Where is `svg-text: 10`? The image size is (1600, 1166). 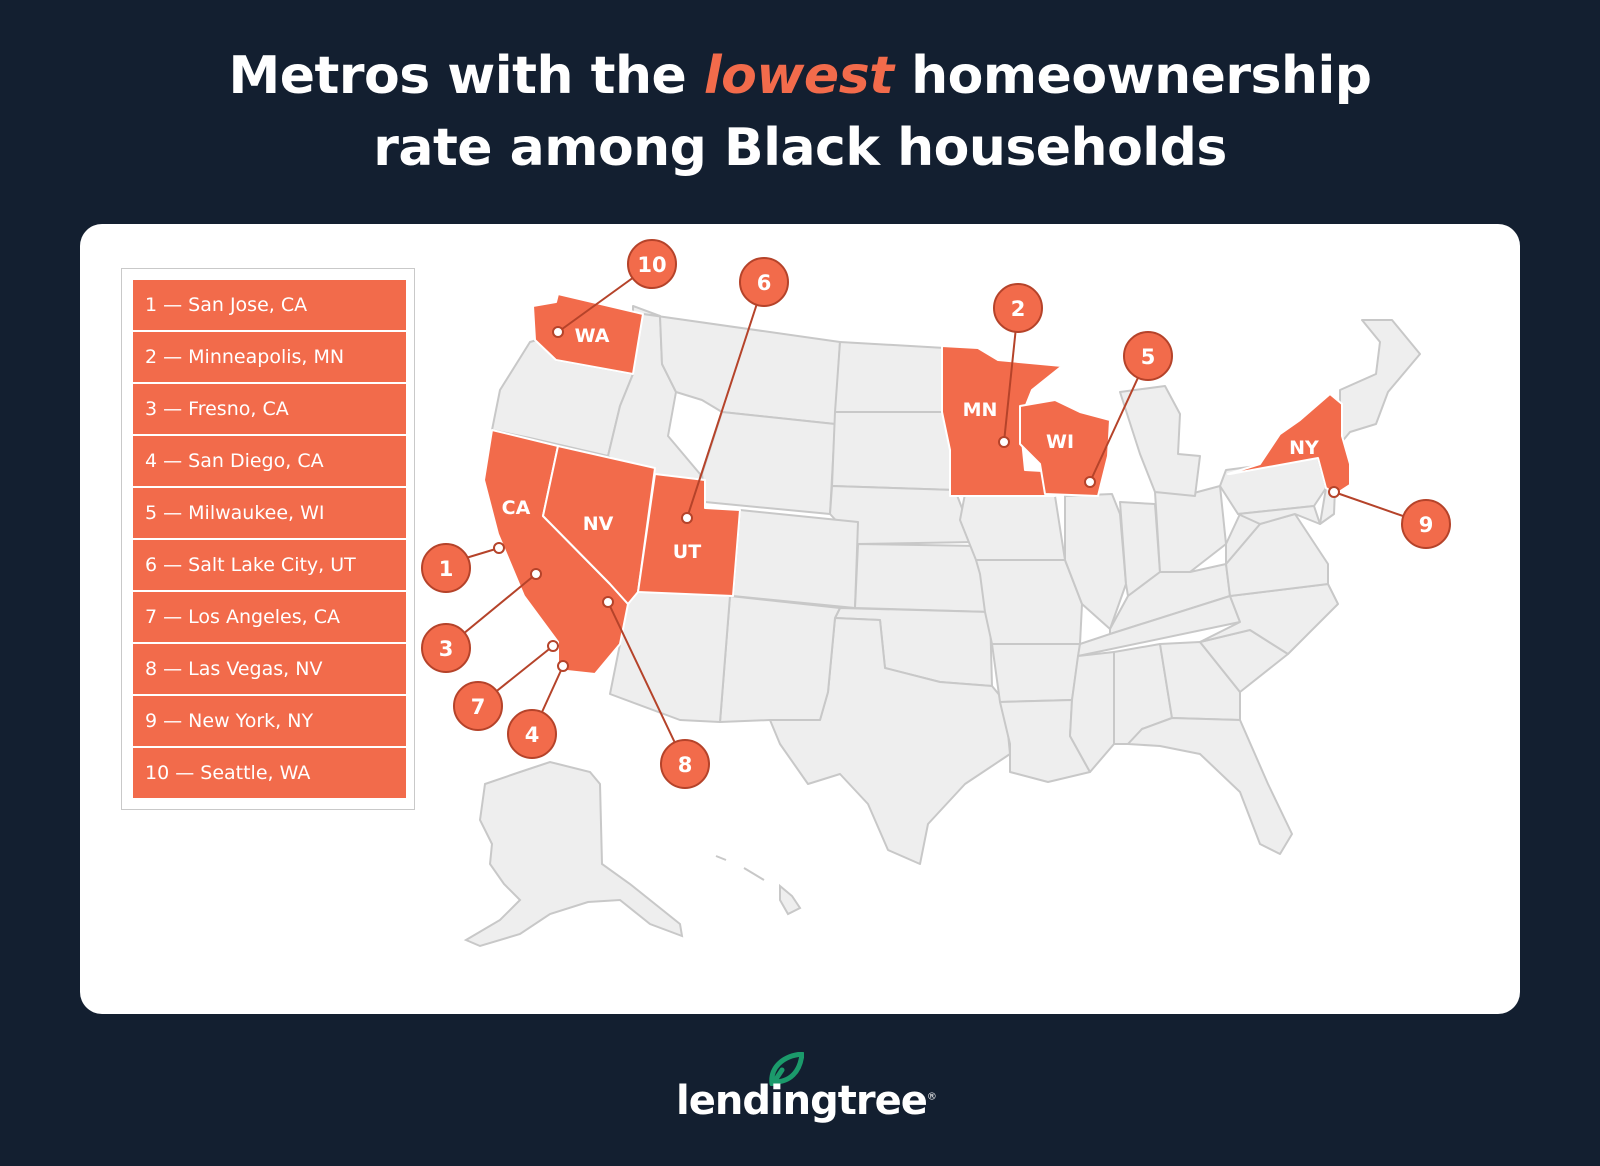 svg-text: 10 is located at coordinates (651, 265).